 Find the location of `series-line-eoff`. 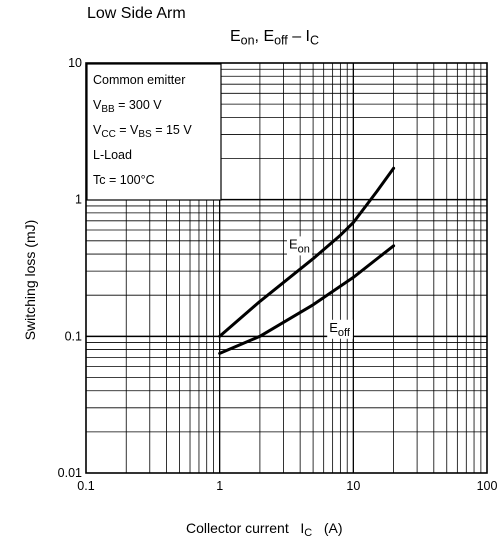

series-line-eoff is located at coordinates (307, 299).